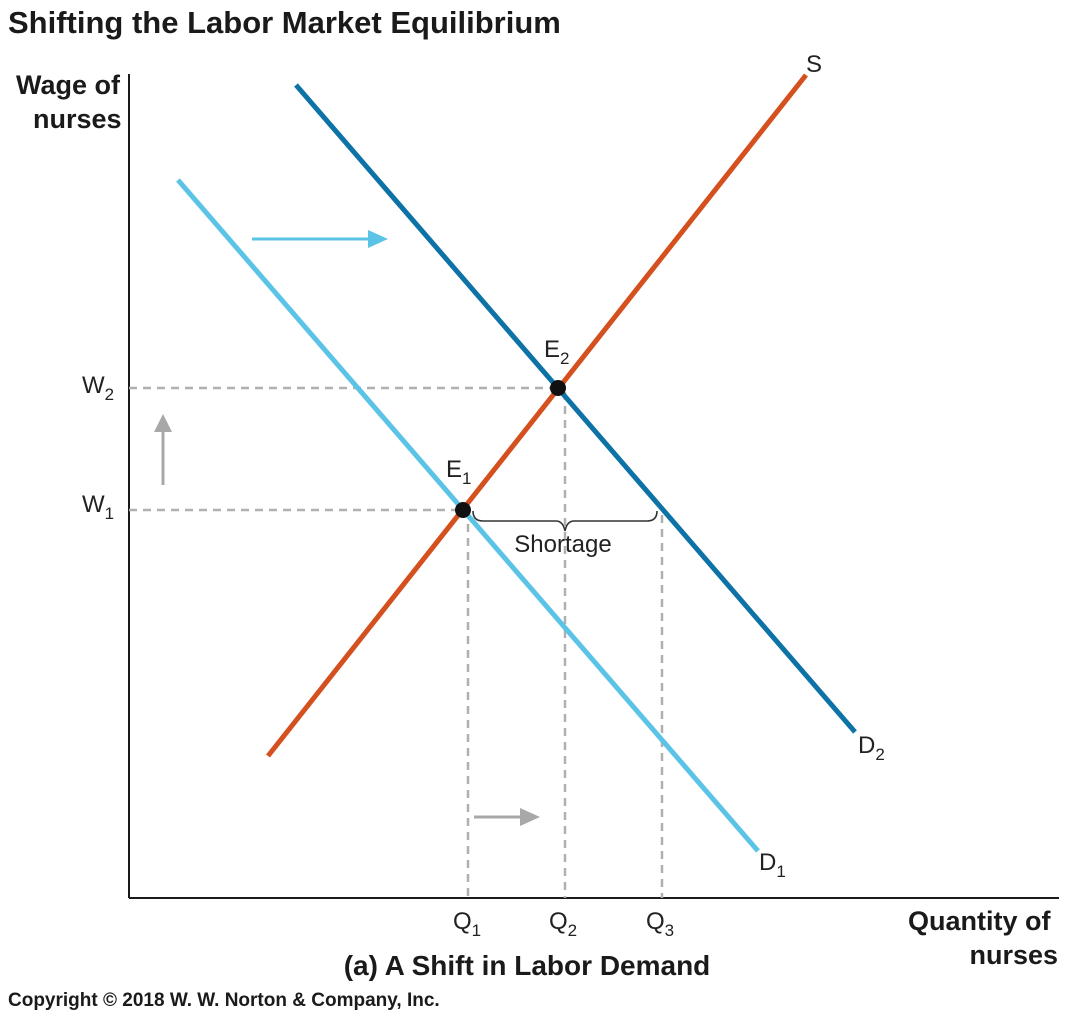 The width and height of the screenshot is (1077, 1014). I want to click on q3-label: Q3, so click(660, 924).